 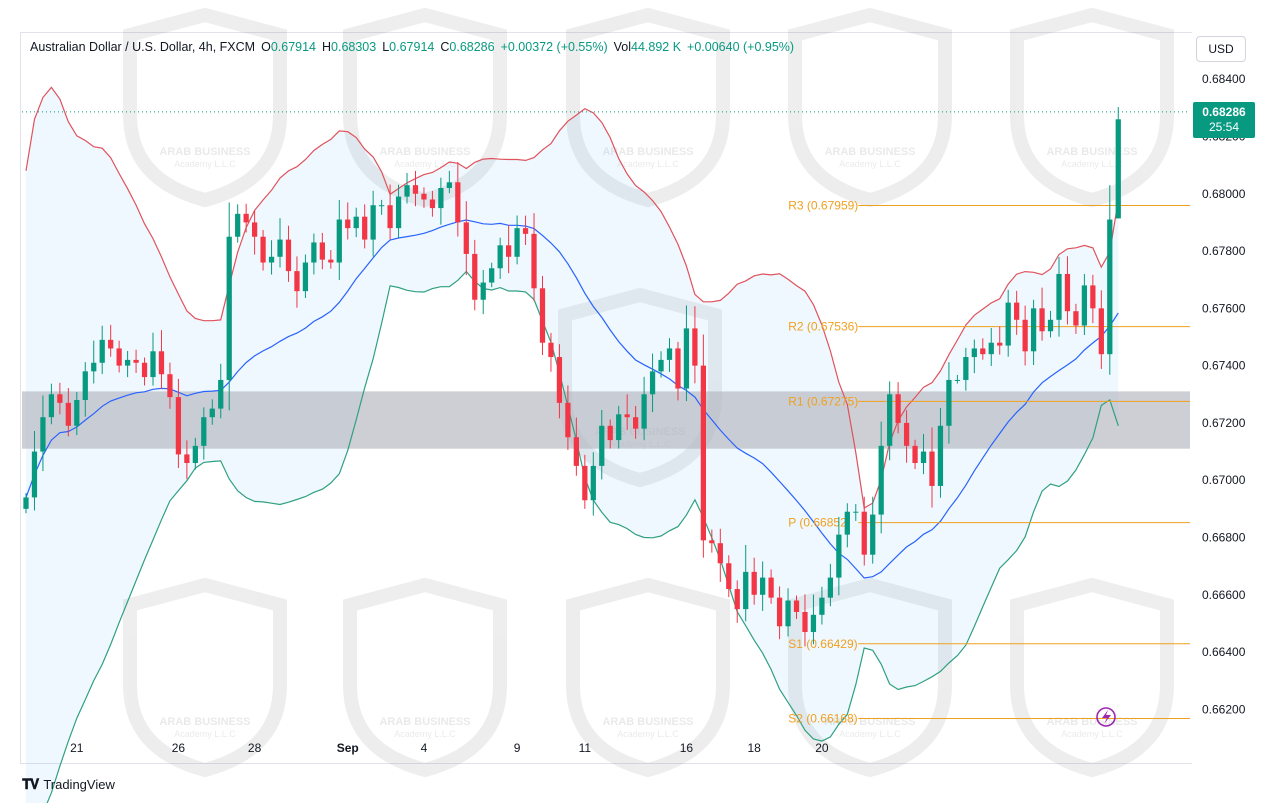 What do you see at coordinates (1224, 111) in the screenshot?
I see `last-price-value: 0.68286` at bounding box center [1224, 111].